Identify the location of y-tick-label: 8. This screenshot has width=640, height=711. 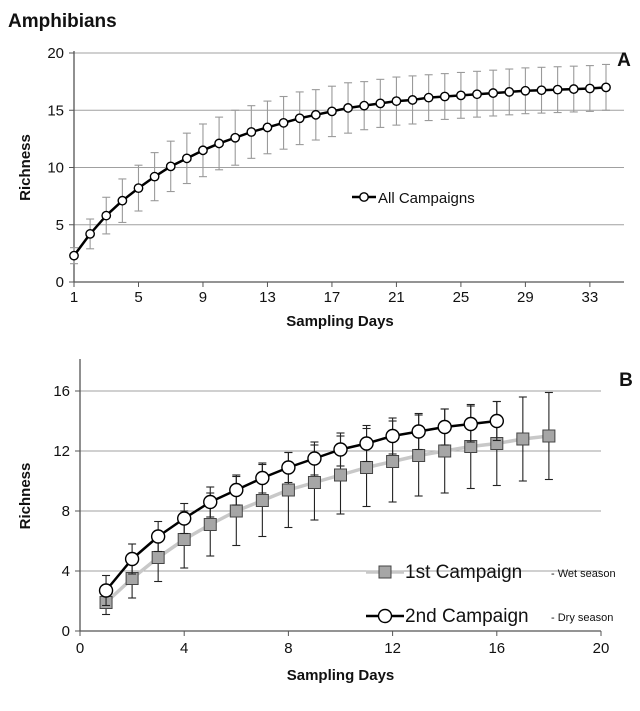
(66, 511).